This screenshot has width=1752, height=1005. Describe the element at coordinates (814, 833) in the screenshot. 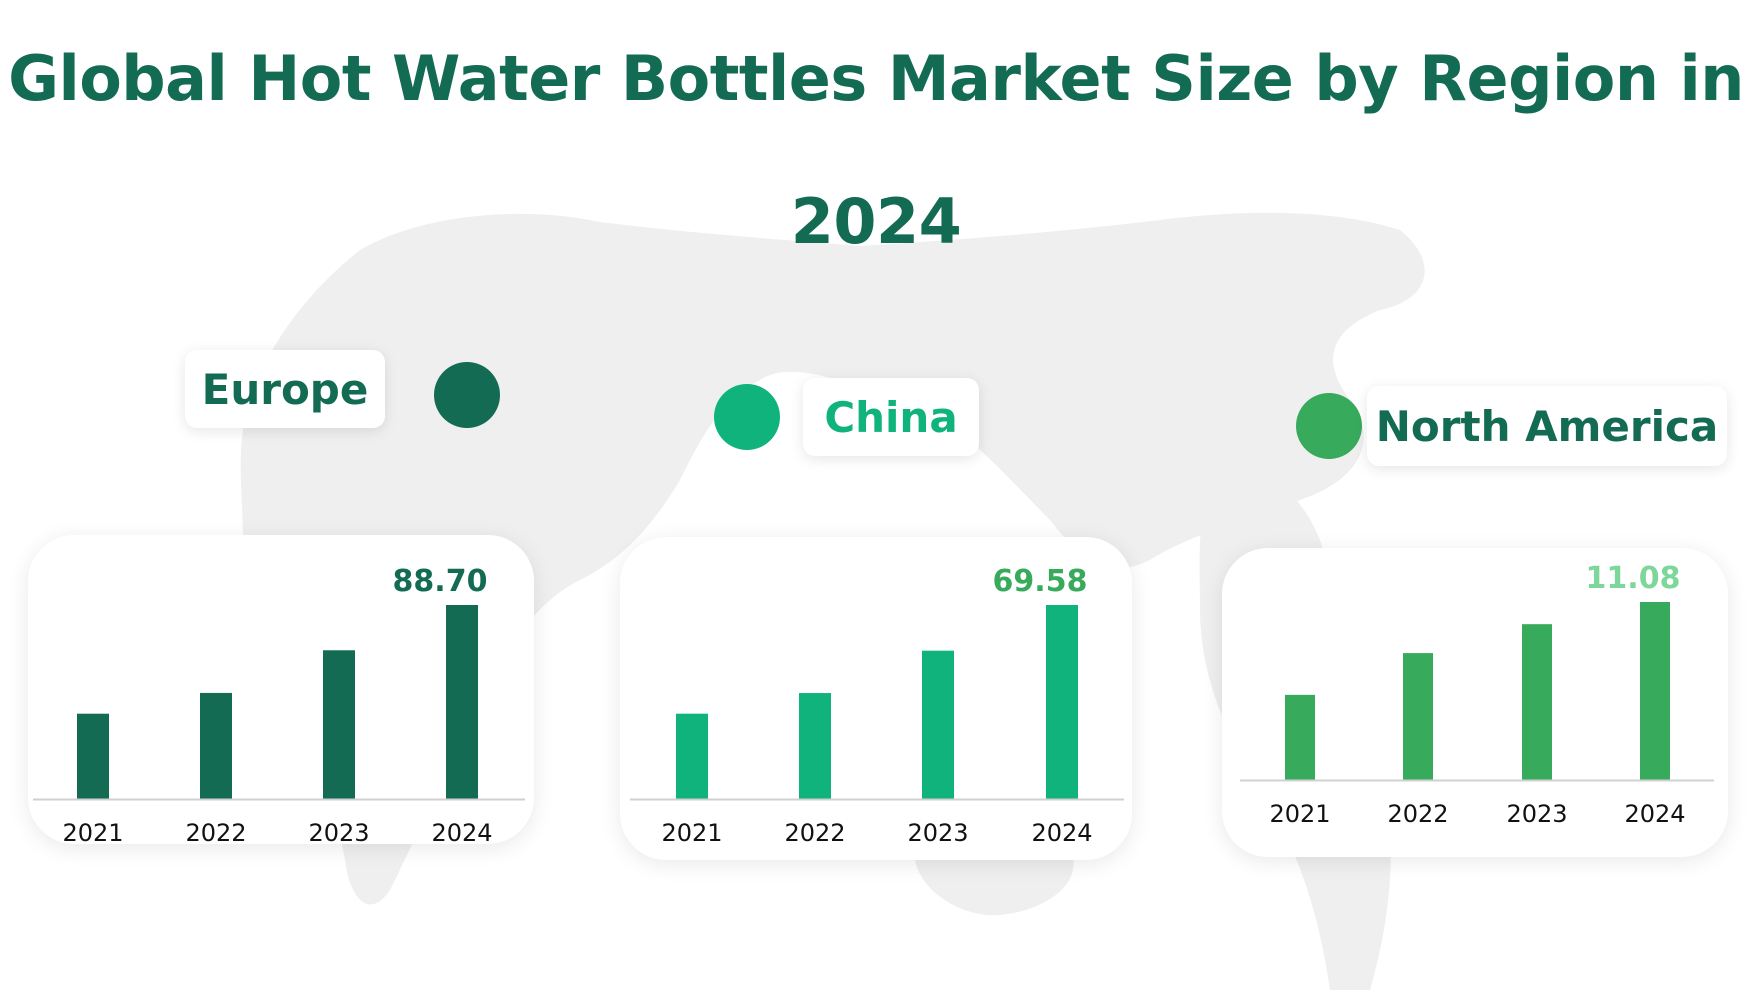

I see `x-tick-label-china-2022: 2022` at that location.